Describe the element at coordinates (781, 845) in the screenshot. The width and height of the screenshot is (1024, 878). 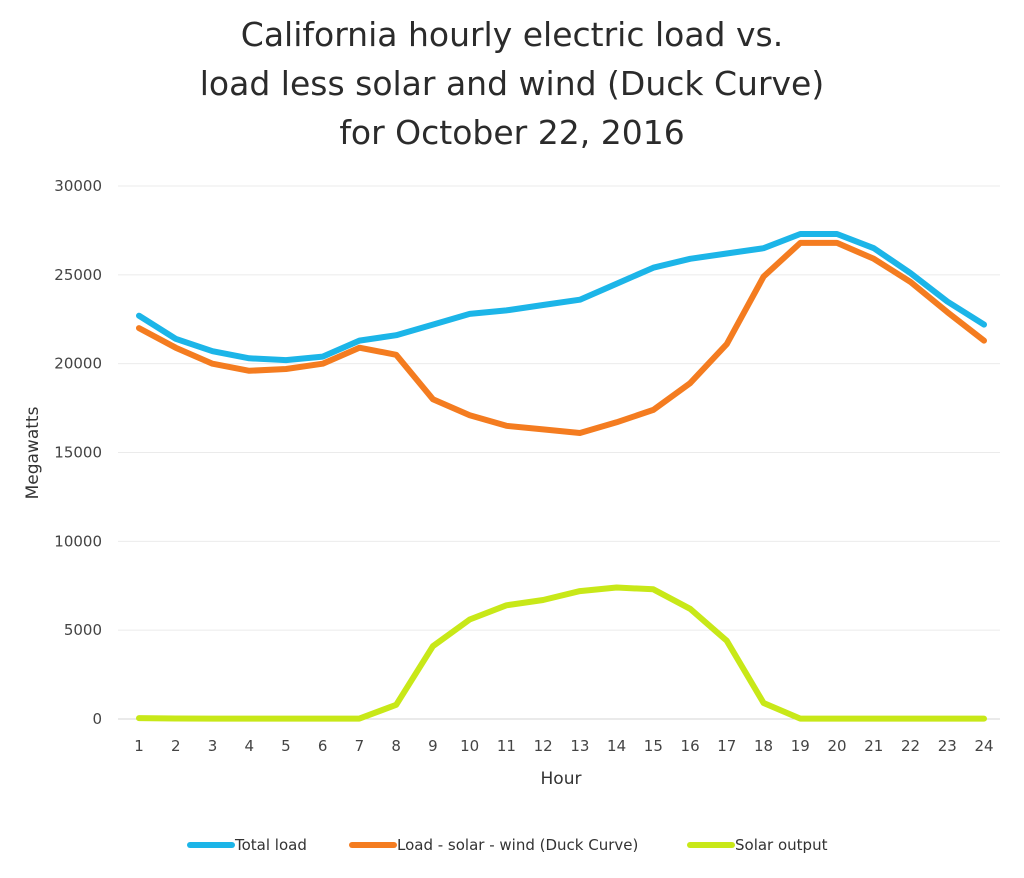
I see `legend-label: Solar output` at that location.